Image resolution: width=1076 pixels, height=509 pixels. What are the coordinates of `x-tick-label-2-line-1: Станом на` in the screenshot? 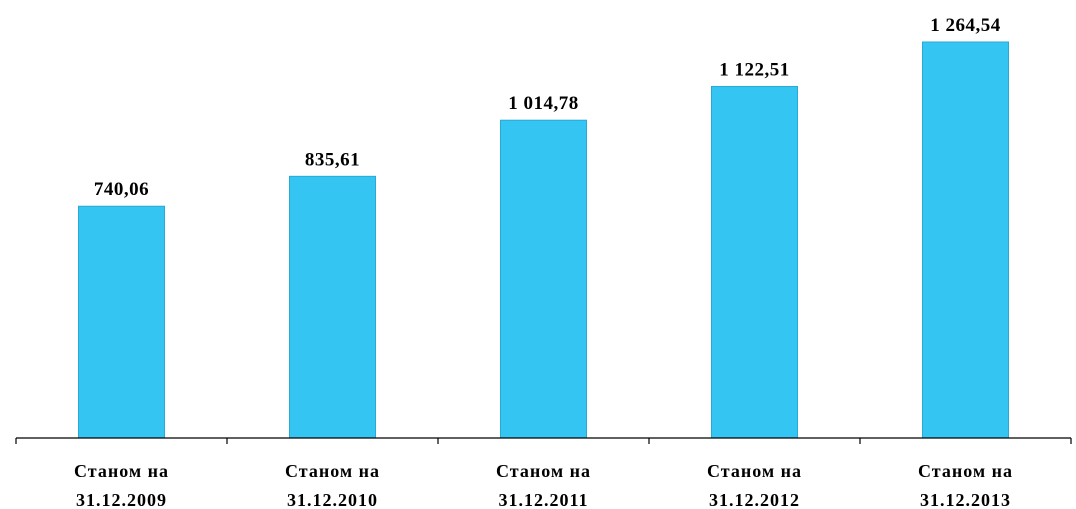 It's located at (332, 471).